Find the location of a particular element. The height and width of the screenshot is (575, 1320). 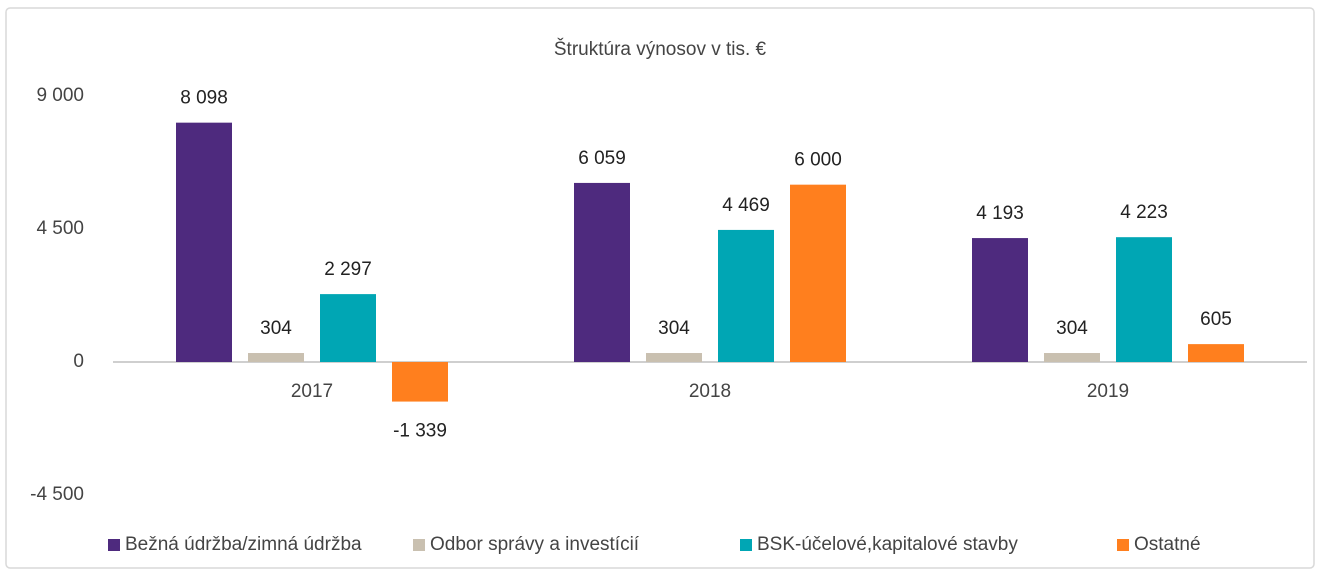

data-label: 6 059 is located at coordinates (602, 158).